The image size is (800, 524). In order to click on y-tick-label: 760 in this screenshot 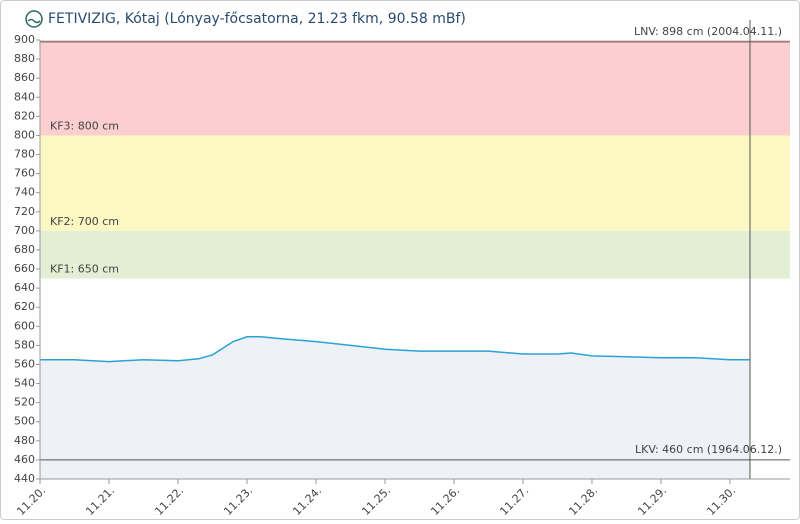, I will do `click(24, 173)`.